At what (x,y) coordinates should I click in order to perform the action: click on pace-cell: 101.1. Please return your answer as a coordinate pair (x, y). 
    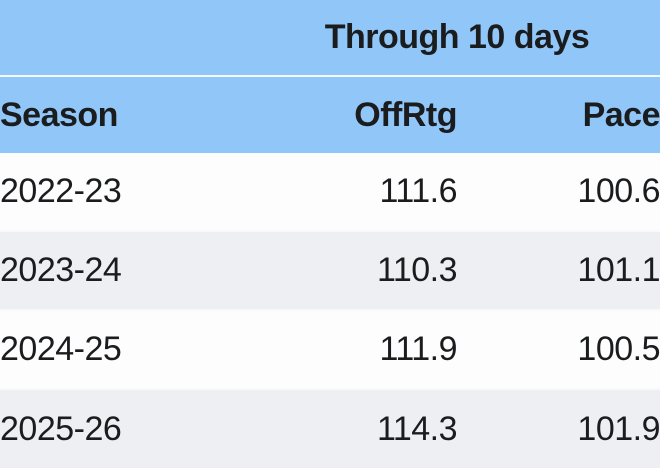
    Looking at the image, I should click on (558, 270).